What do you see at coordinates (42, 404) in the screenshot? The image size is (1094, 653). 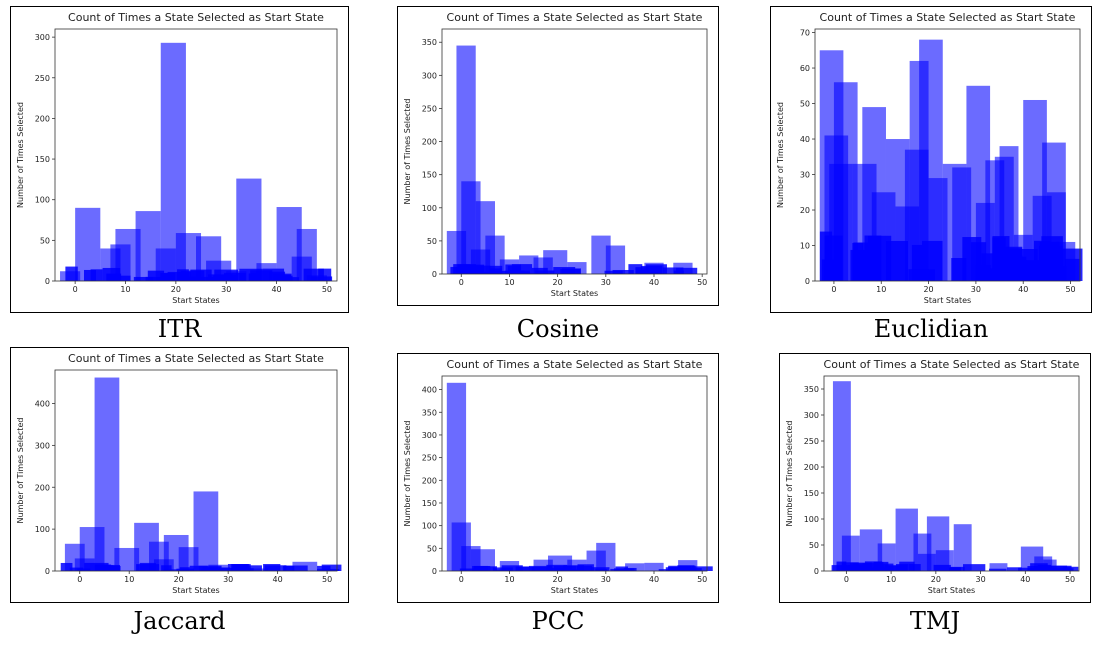 I see `y-tick-label: 400` at bounding box center [42, 404].